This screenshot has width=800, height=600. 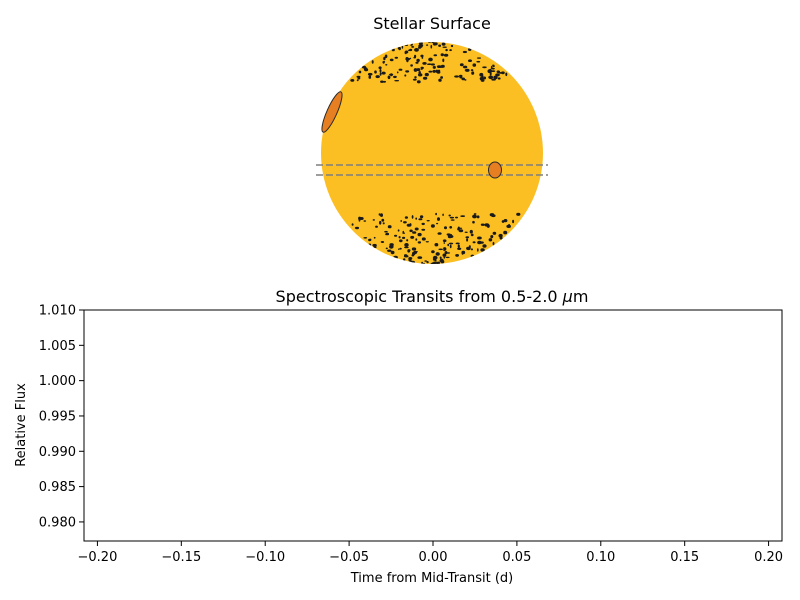 I want to click on x-tick-label: −0.20, so click(x=98, y=557).